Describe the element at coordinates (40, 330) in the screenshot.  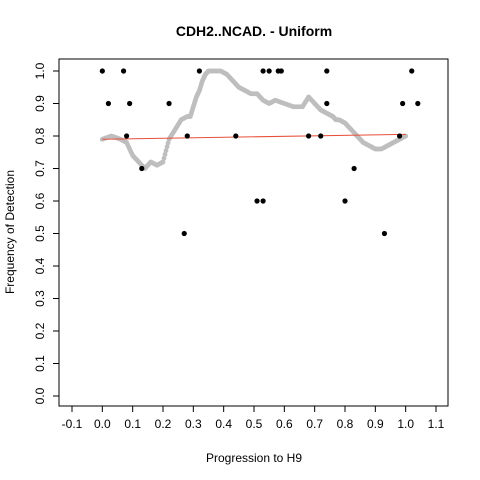
I see `y-tick-label: 0.2` at that location.